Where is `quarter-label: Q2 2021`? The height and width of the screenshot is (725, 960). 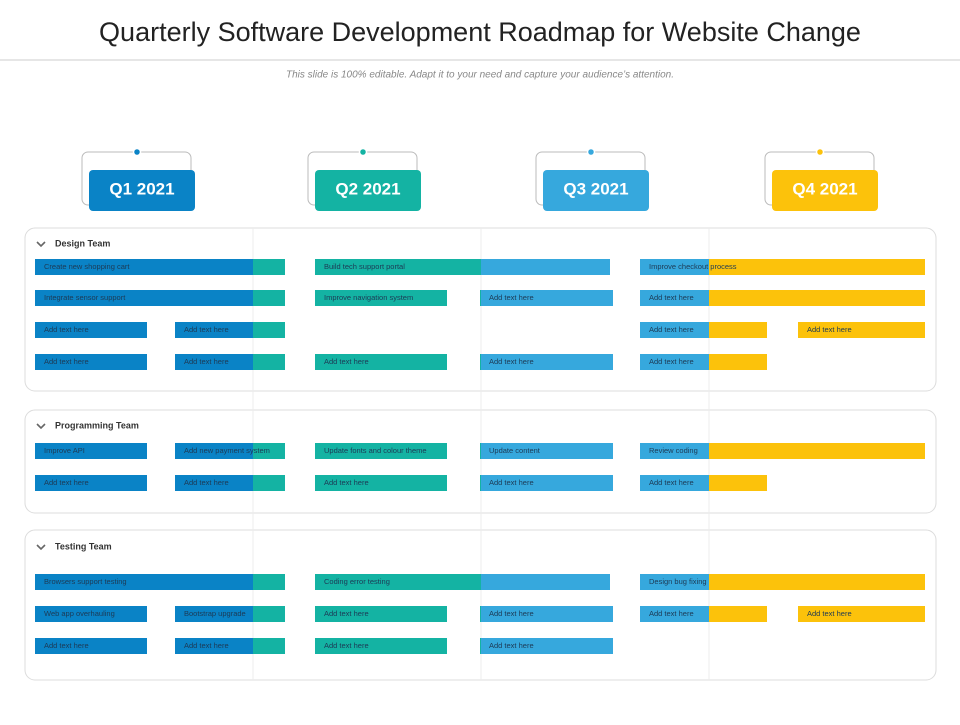 quarter-label: Q2 2021 is located at coordinates (367, 188).